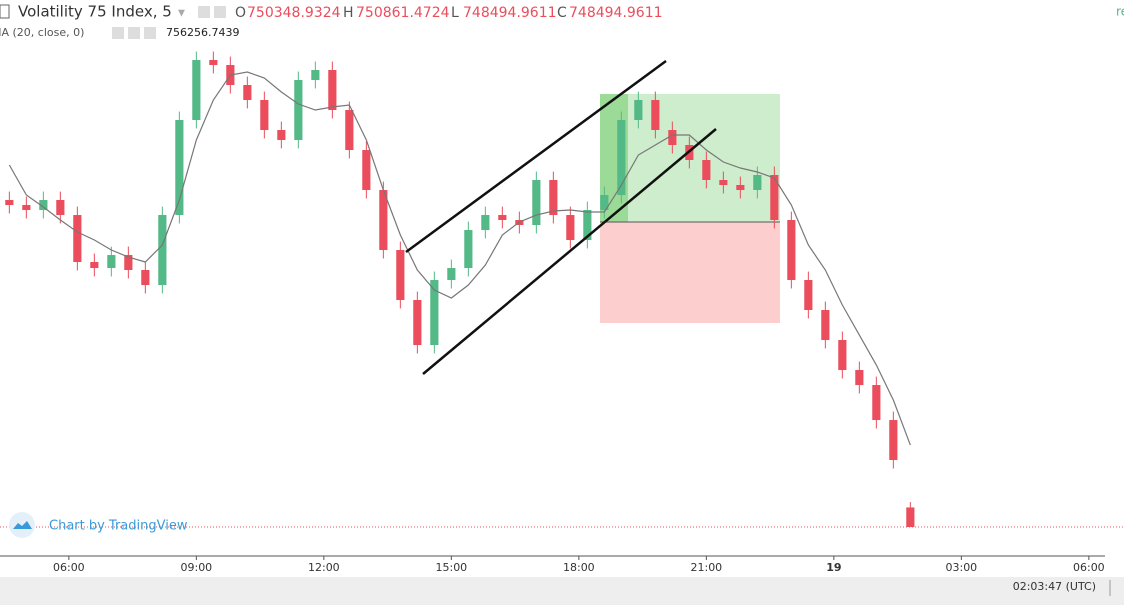 This screenshot has height=609, width=1124. Describe the element at coordinates (5, 11) in the screenshot. I see `symbol-icon` at that location.